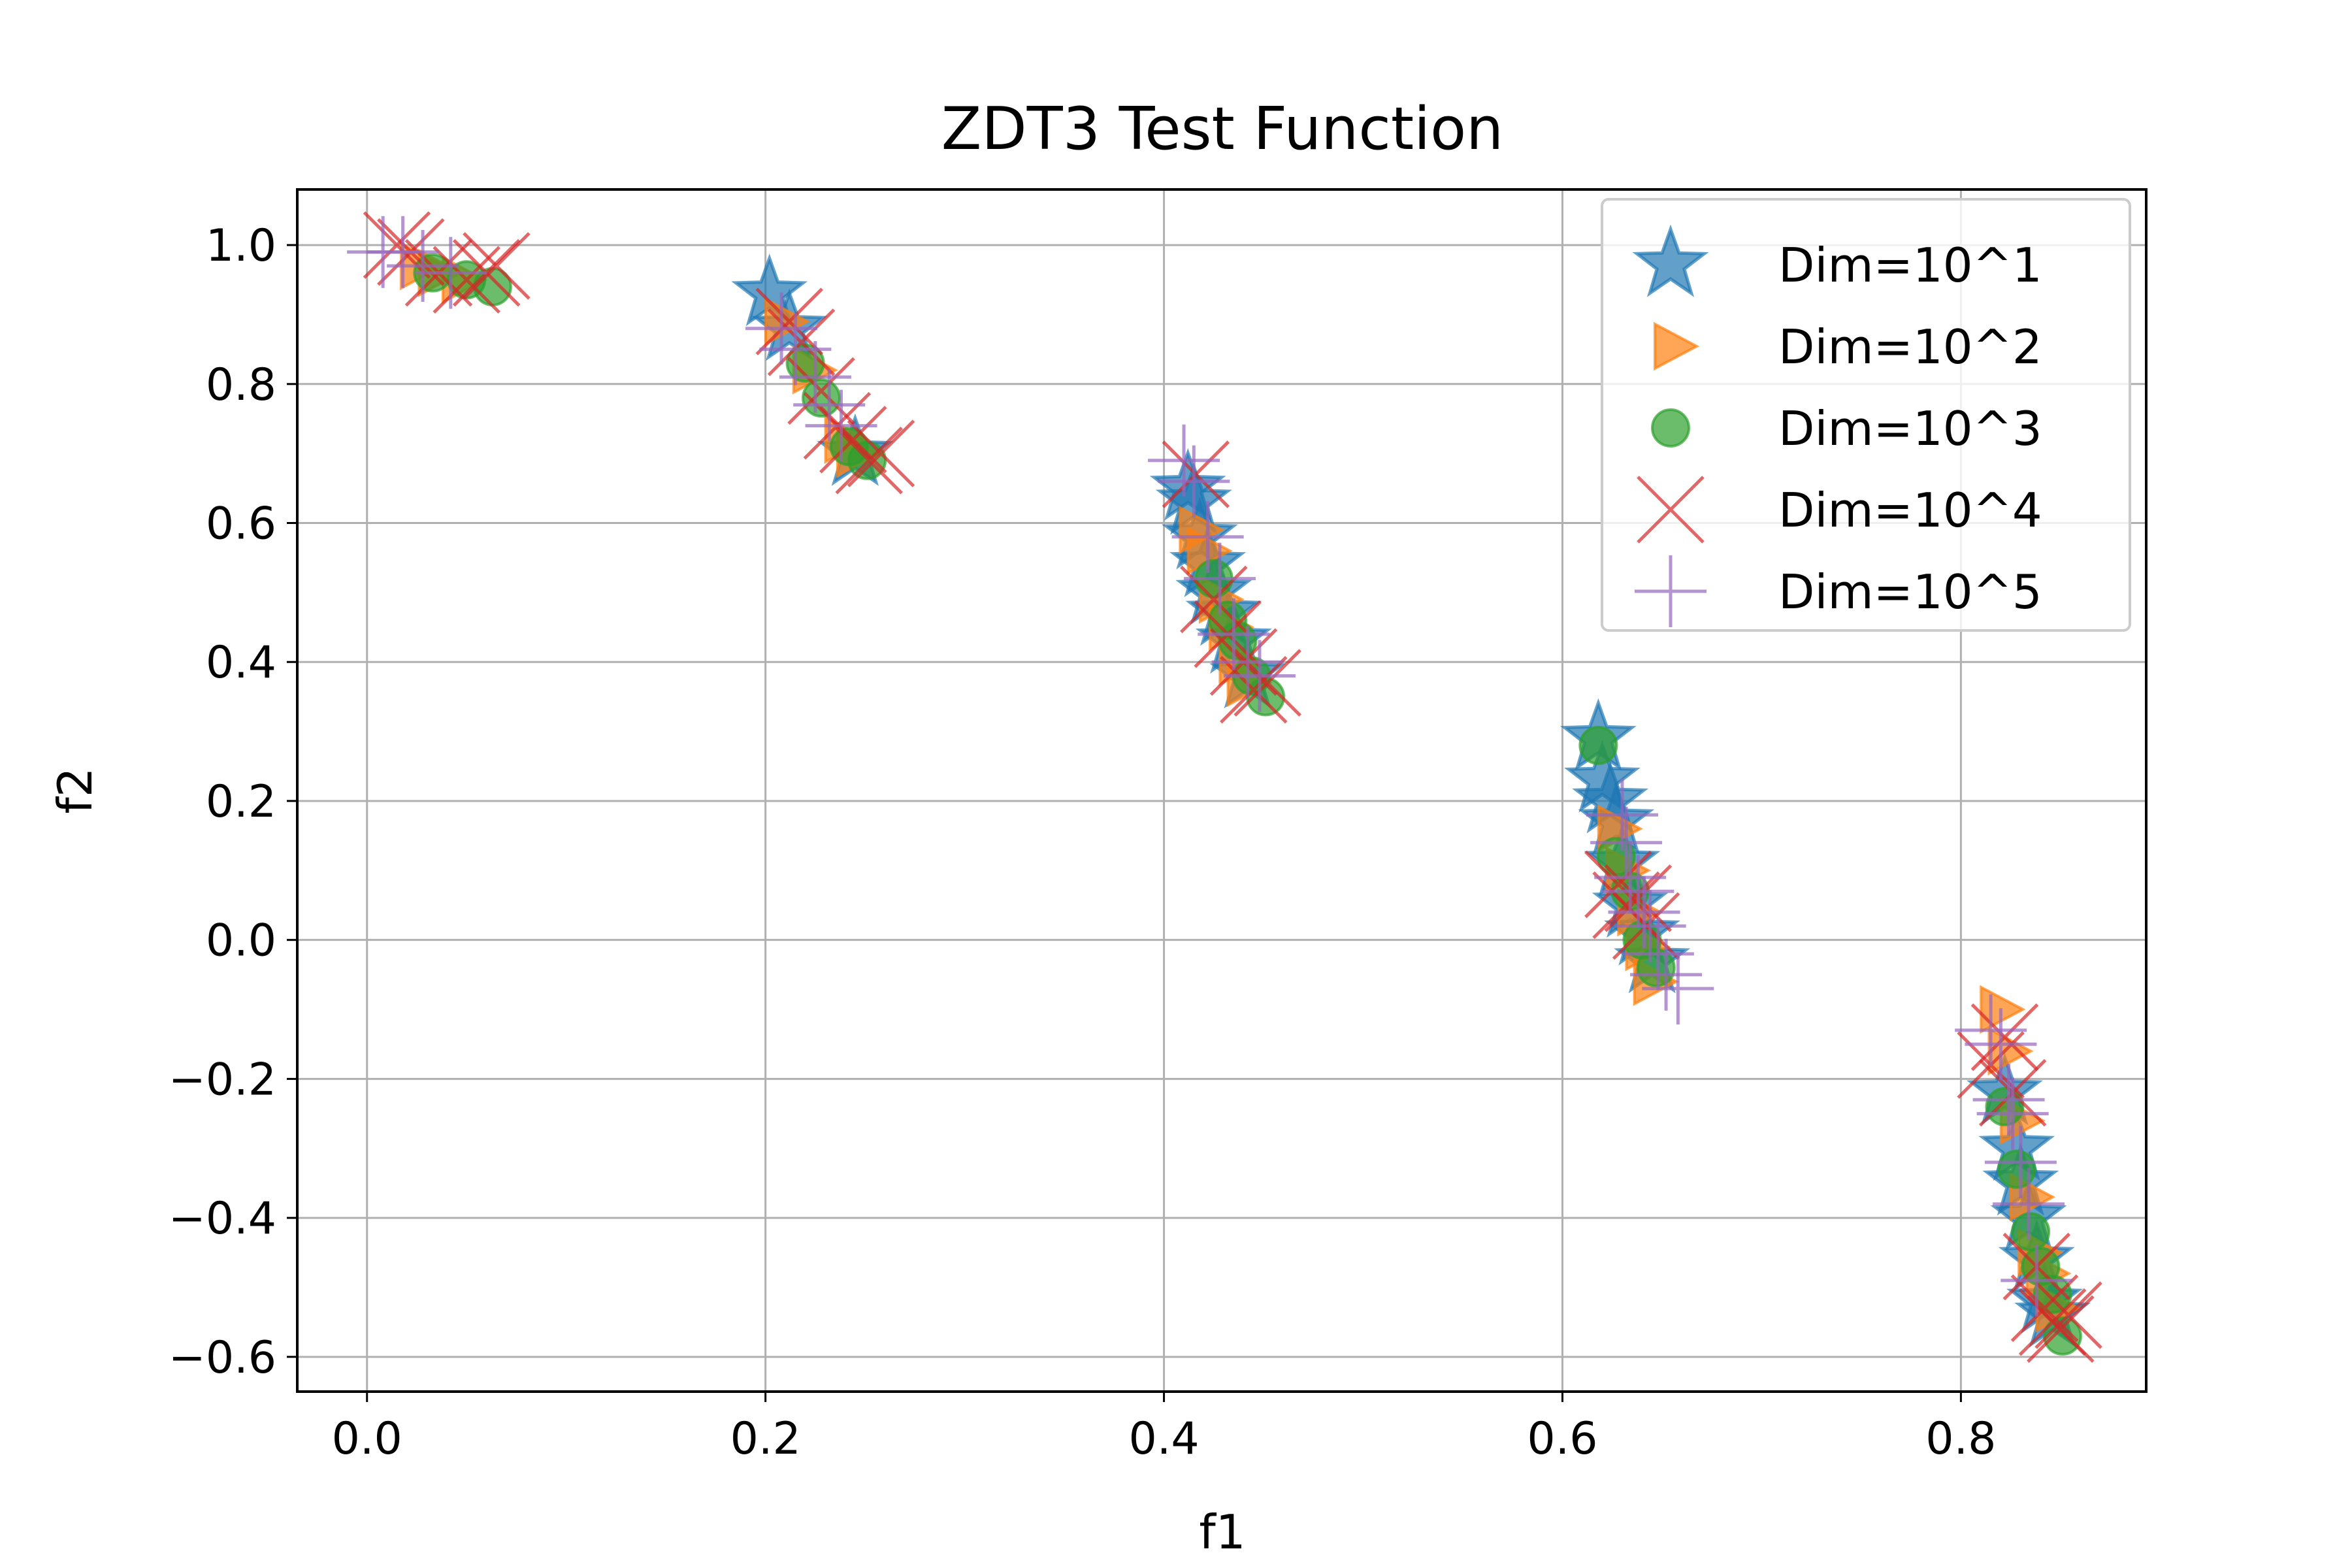 This screenshot has width=2352, height=1568. What do you see at coordinates (1910, 346) in the screenshot?
I see `legend-label: Dim=10^2` at bounding box center [1910, 346].